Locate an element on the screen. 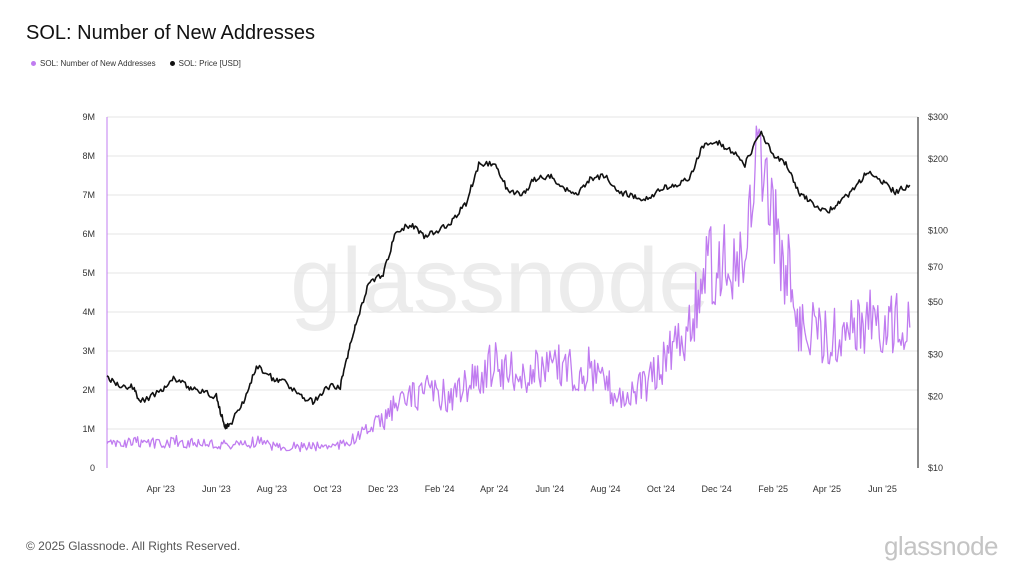  y-left-tick-label: 1M is located at coordinates (88, 429).